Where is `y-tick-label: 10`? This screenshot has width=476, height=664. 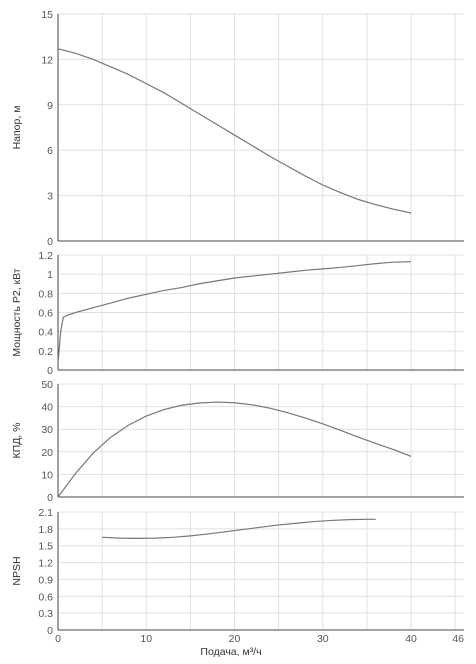 y-tick-label: 10 is located at coordinates (47, 475).